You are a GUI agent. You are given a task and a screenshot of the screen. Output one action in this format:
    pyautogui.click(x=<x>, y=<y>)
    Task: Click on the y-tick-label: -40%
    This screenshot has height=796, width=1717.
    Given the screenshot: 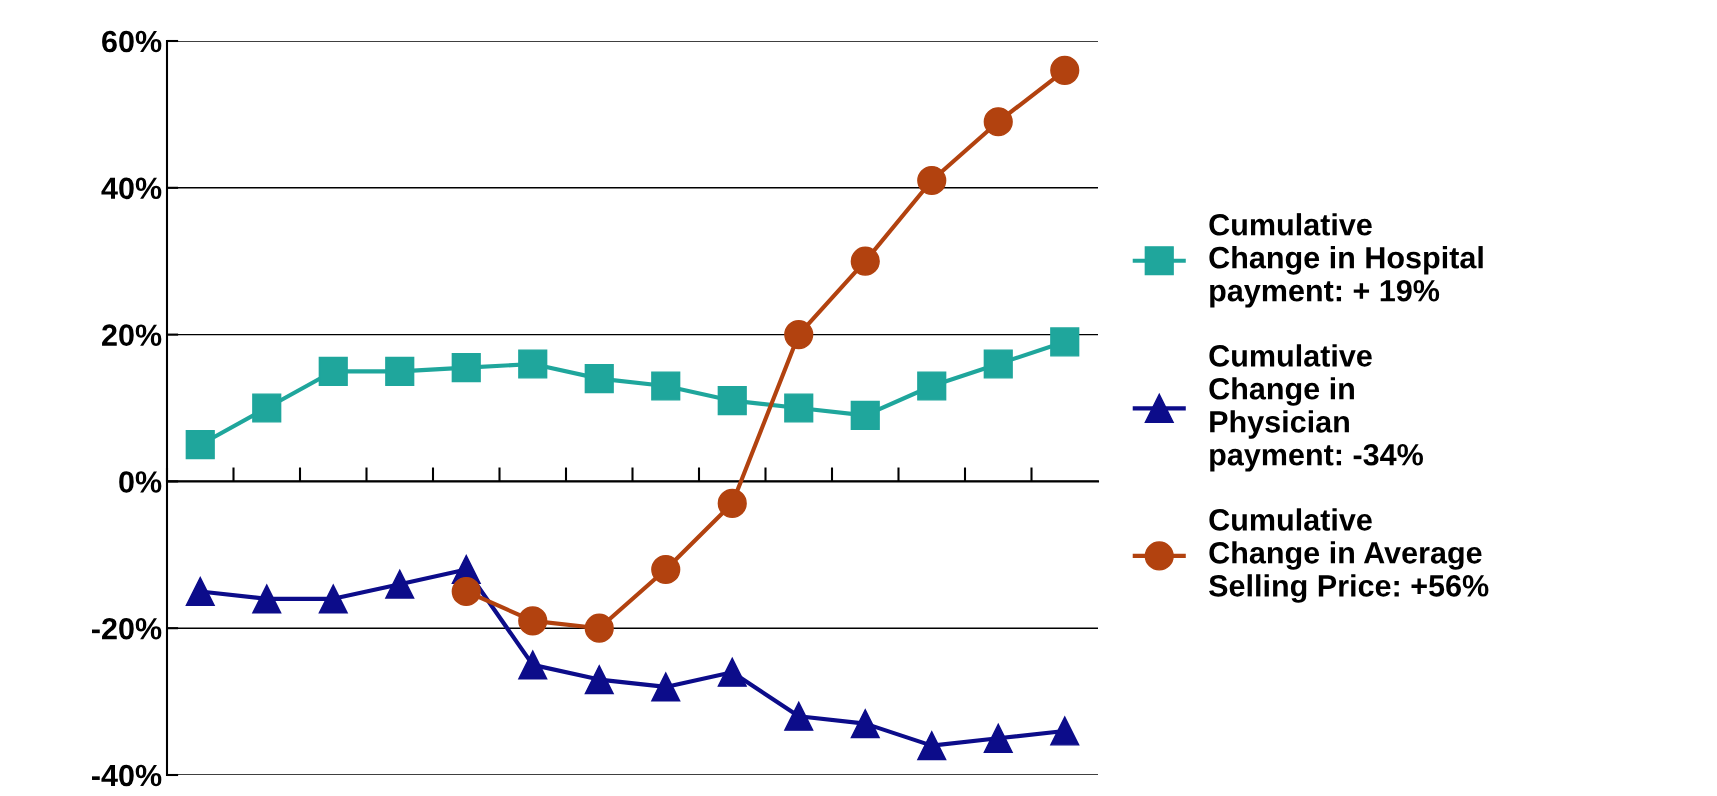 What is the action you would take?
    pyautogui.click(x=127, y=775)
    